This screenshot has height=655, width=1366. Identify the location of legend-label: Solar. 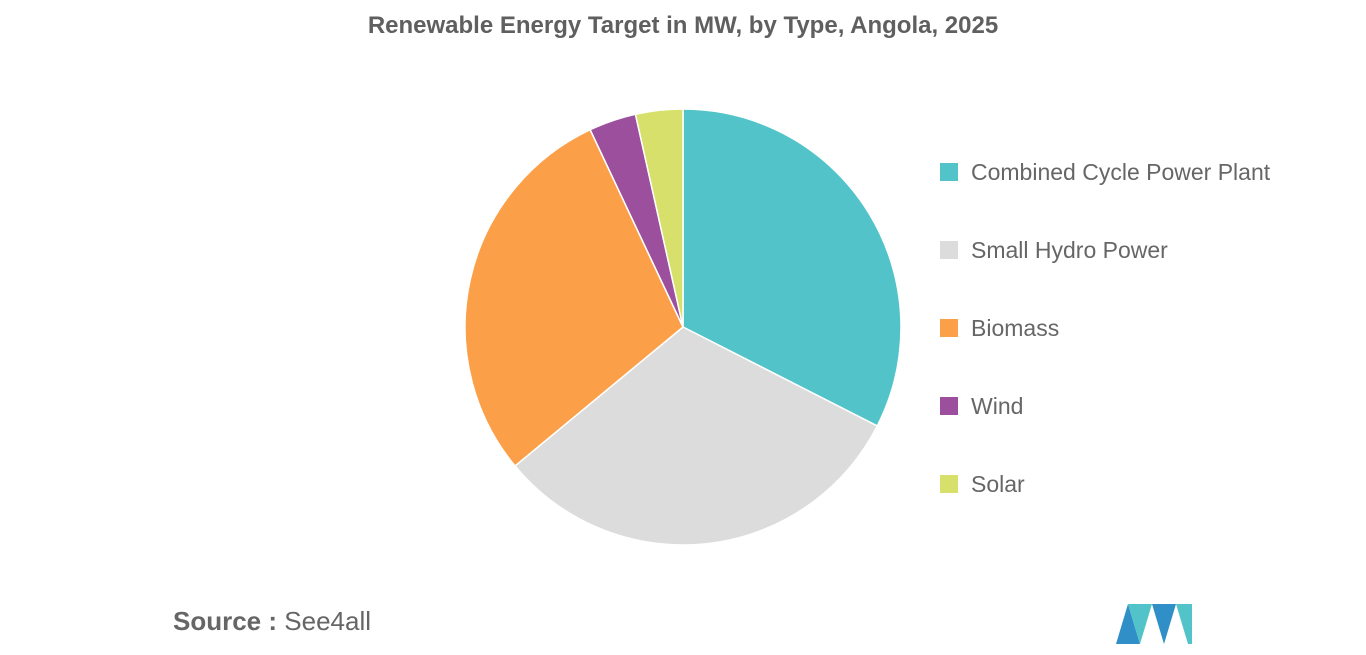
(998, 483).